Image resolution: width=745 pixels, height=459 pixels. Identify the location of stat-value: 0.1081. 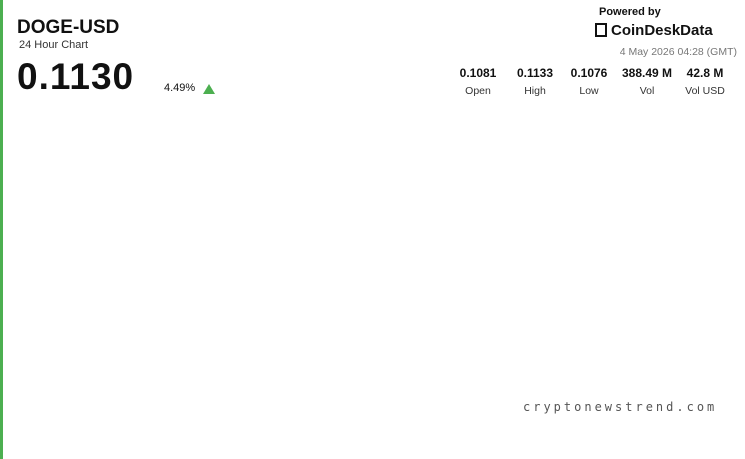
(478, 73).